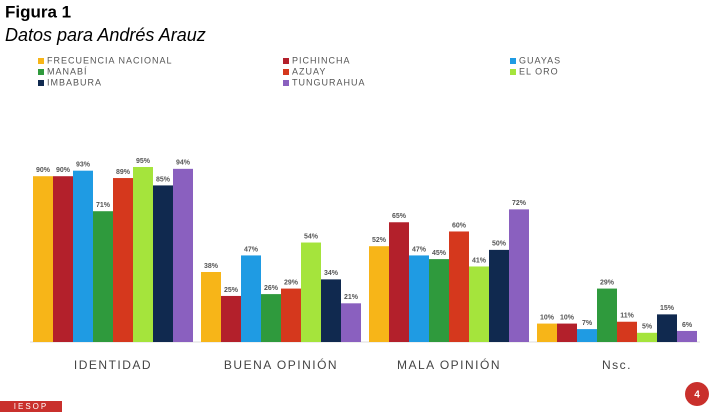 This screenshot has width=716, height=417. Describe the element at coordinates (123, 172) in the screenshot. I see `value-label: 89%` at that location.